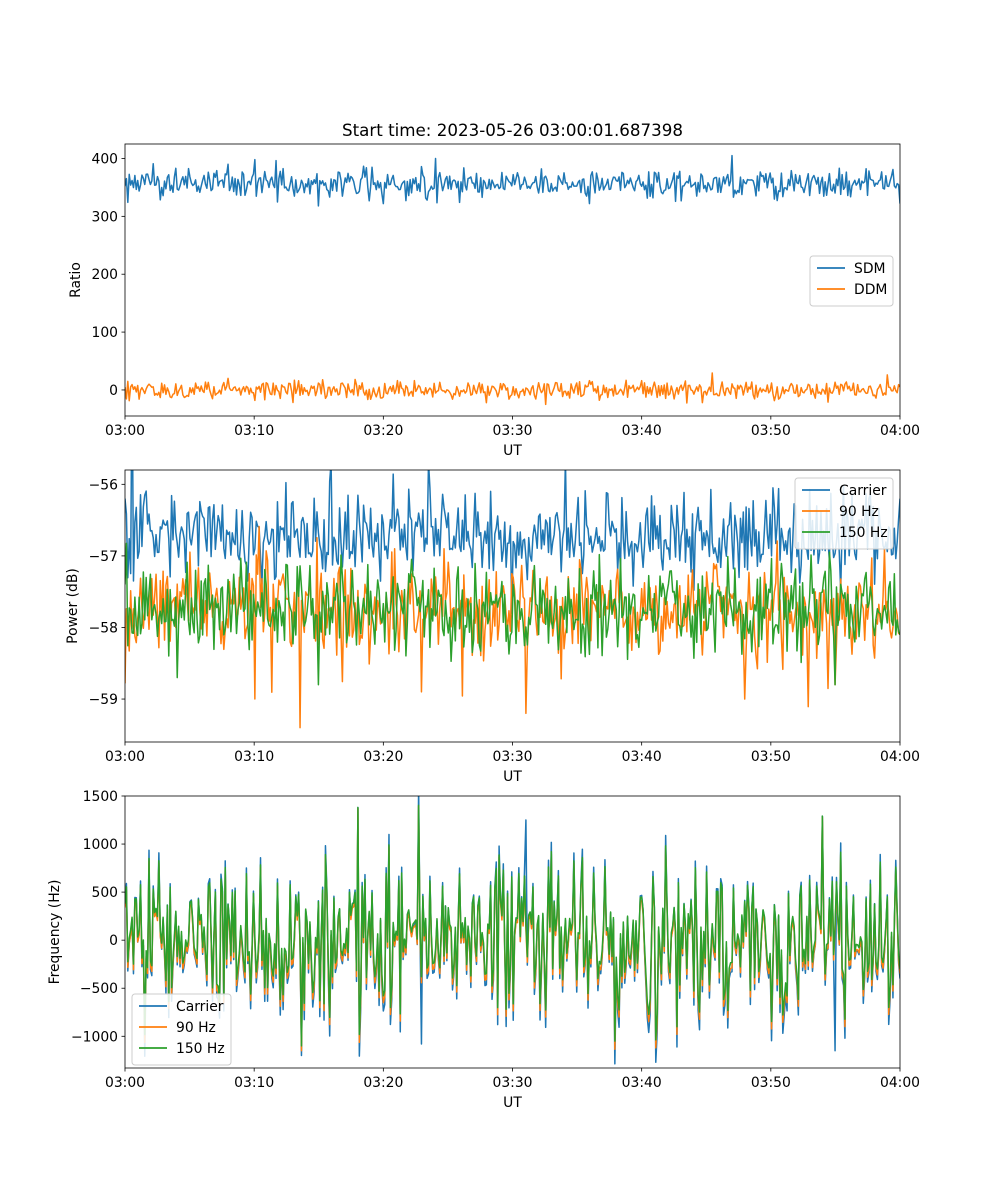  What do you see at coordinates (103, 485) in the screenshot?
I see `y-tick-label: −56` at bounding box center [103, 485].